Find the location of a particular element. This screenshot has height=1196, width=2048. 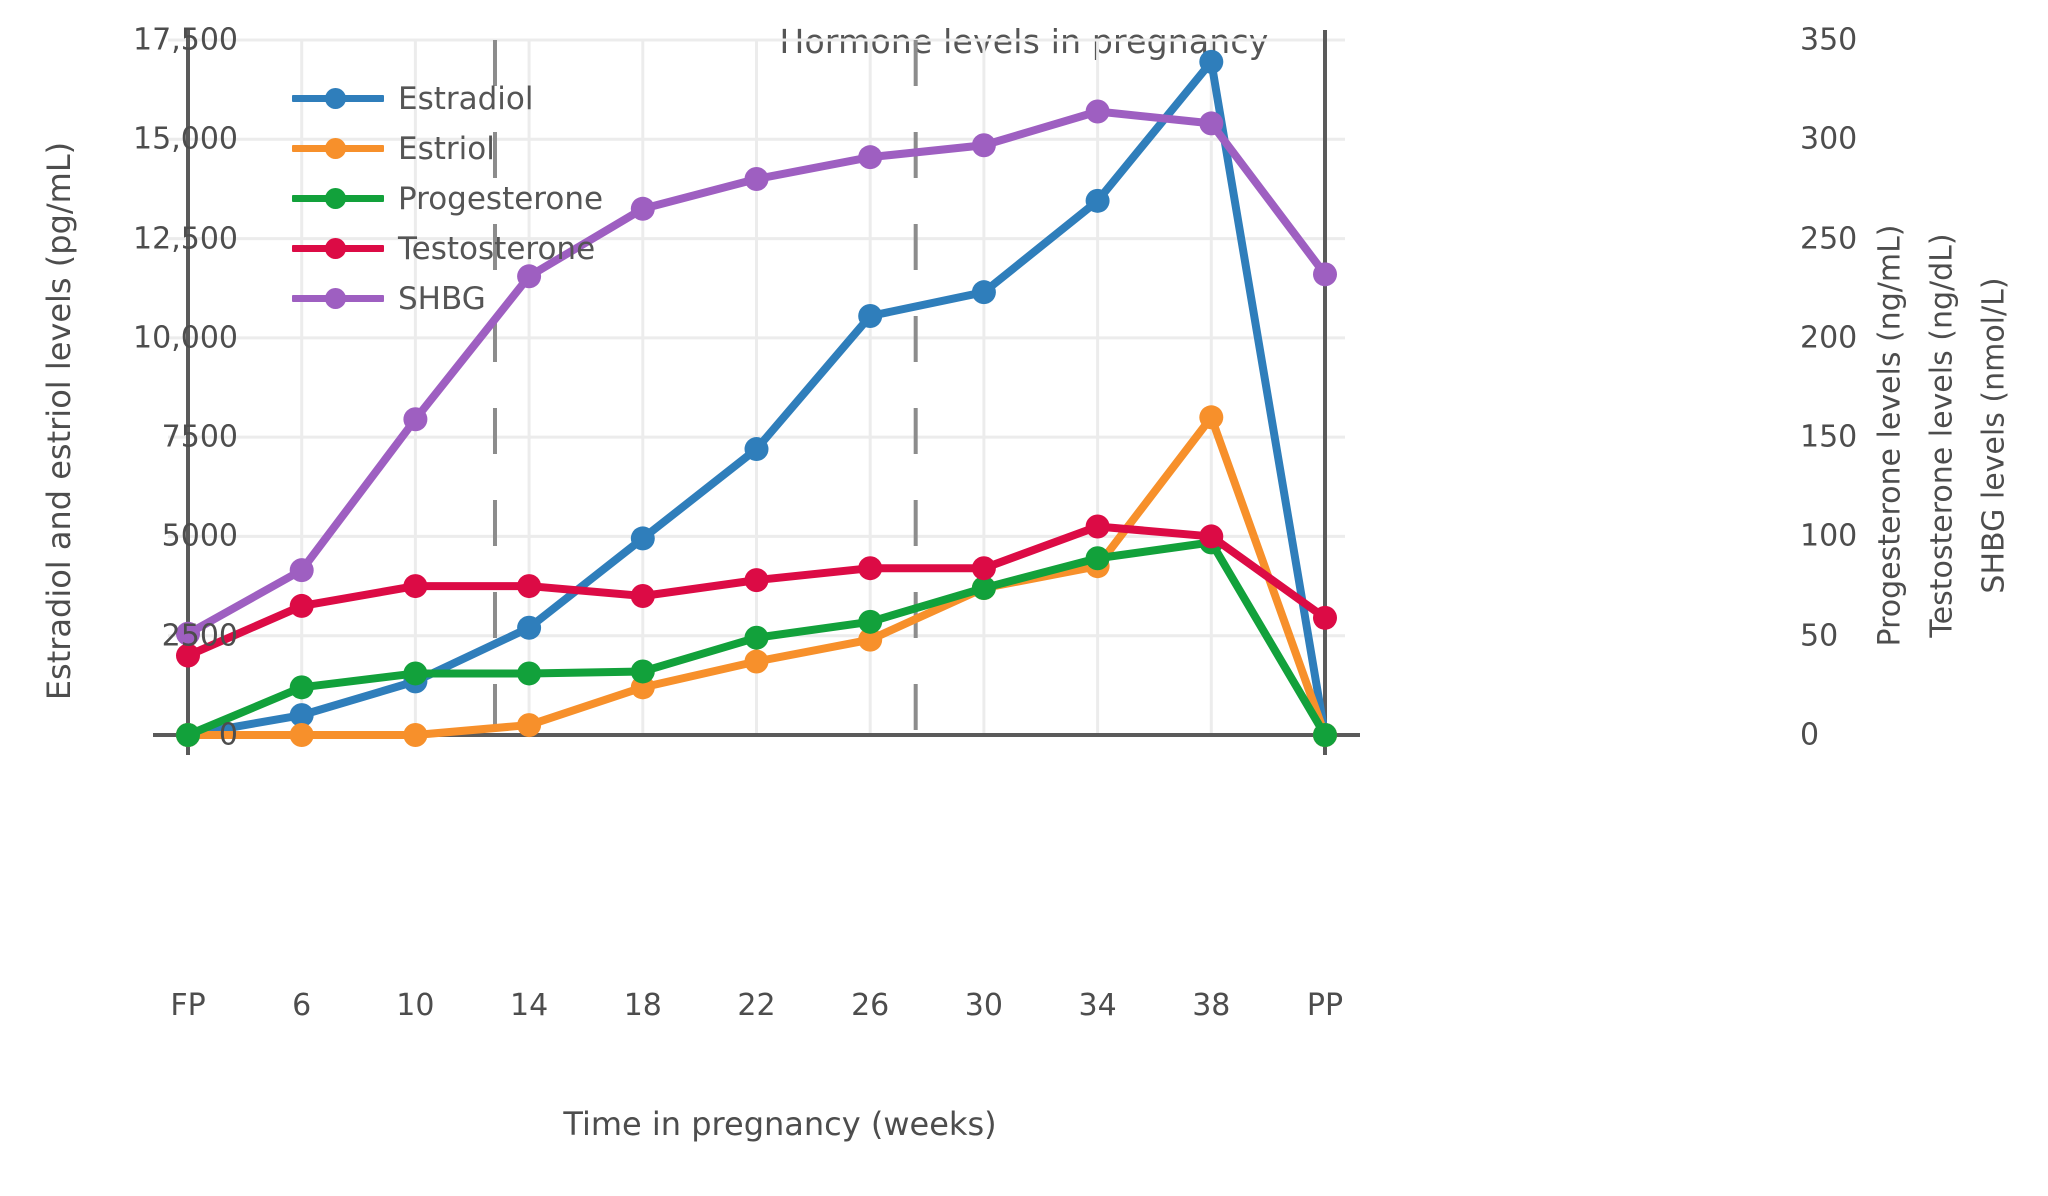

y-axis-right-tick-label: 150 is located at coordinates (1829, 437).